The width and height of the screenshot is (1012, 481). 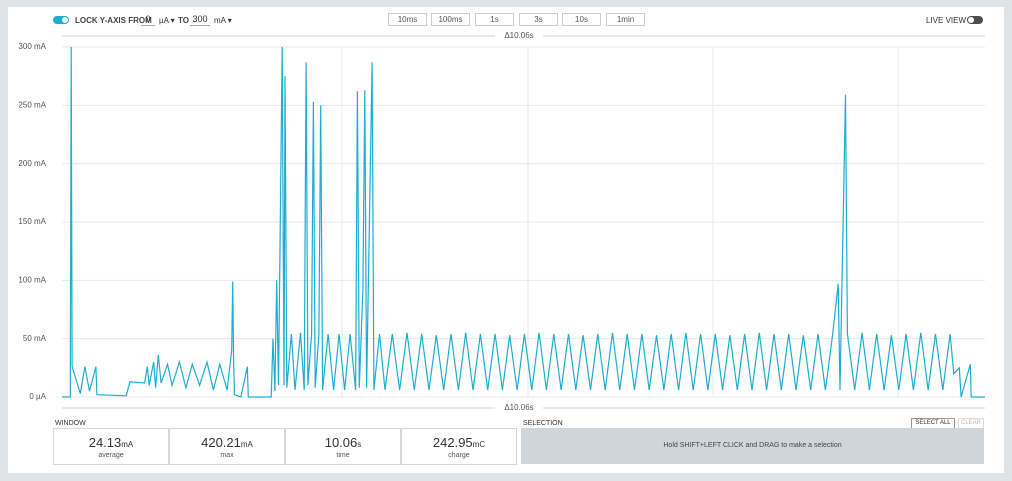 What do you see at coordinates (32, 279) in the screenshot?
I see `y-tick-label: 100 mA` at bounding box center [32, 279].